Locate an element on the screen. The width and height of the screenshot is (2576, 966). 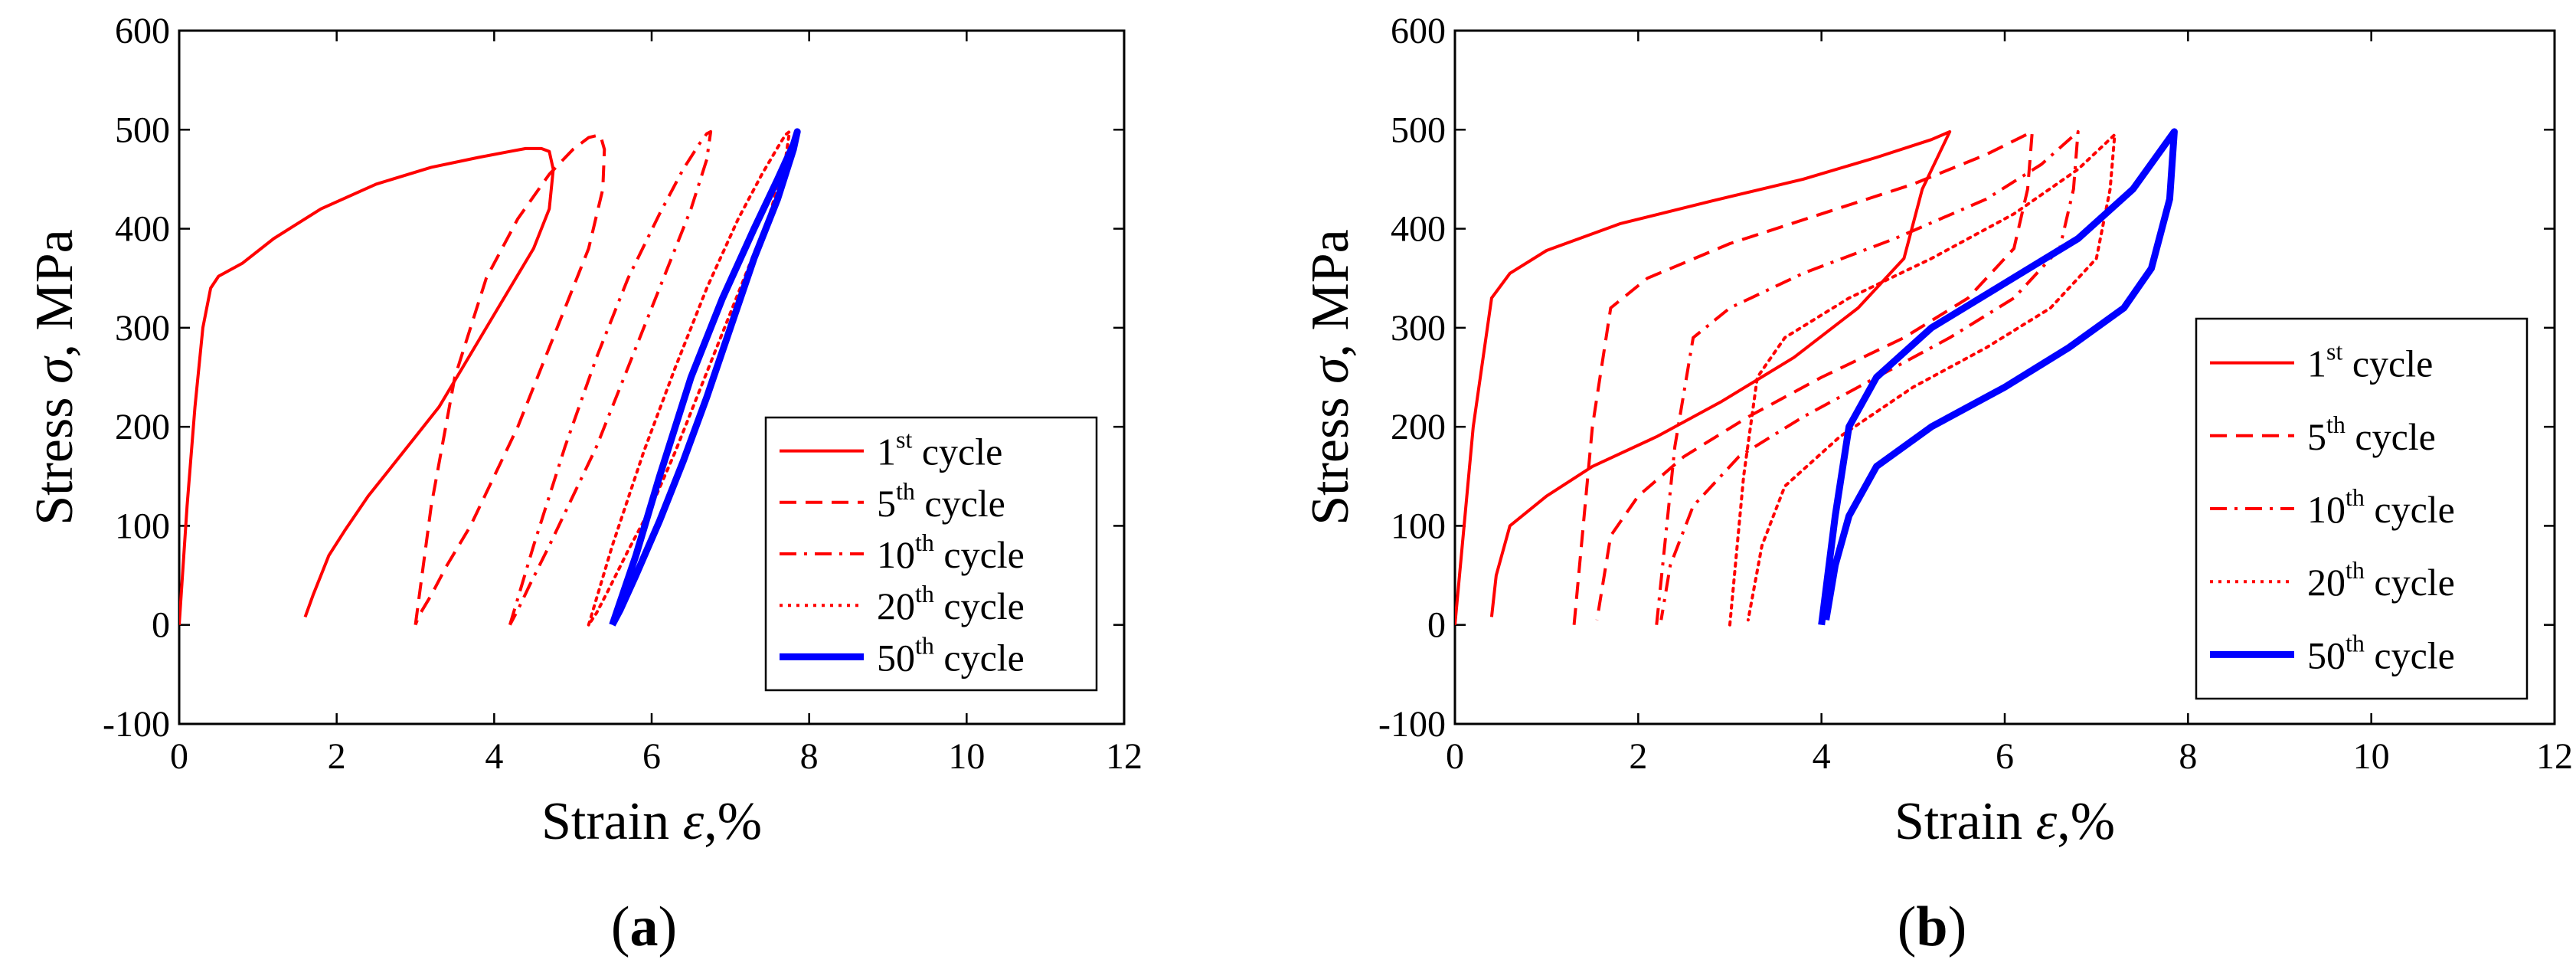
panel-caption-a: (a) is located at coordinates (644, 927).